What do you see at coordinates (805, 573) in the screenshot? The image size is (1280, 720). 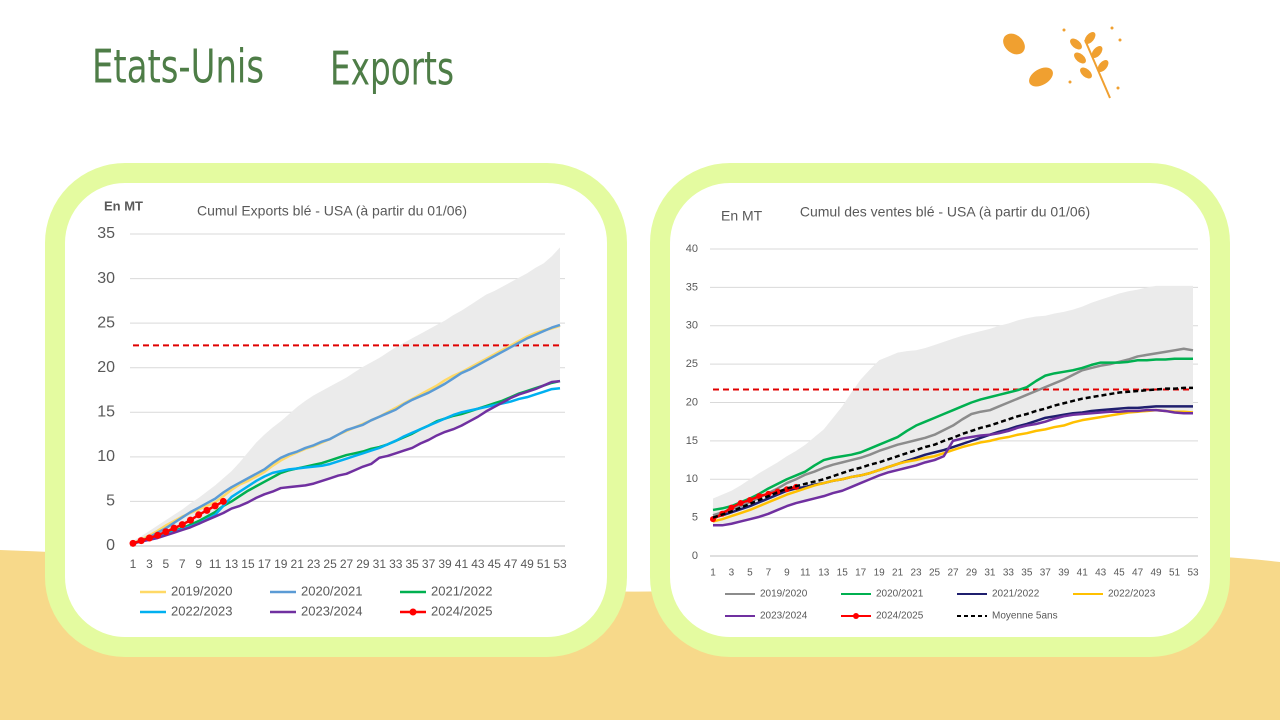 I see `x-tick-label: 11` at bounding box center [805, 573].